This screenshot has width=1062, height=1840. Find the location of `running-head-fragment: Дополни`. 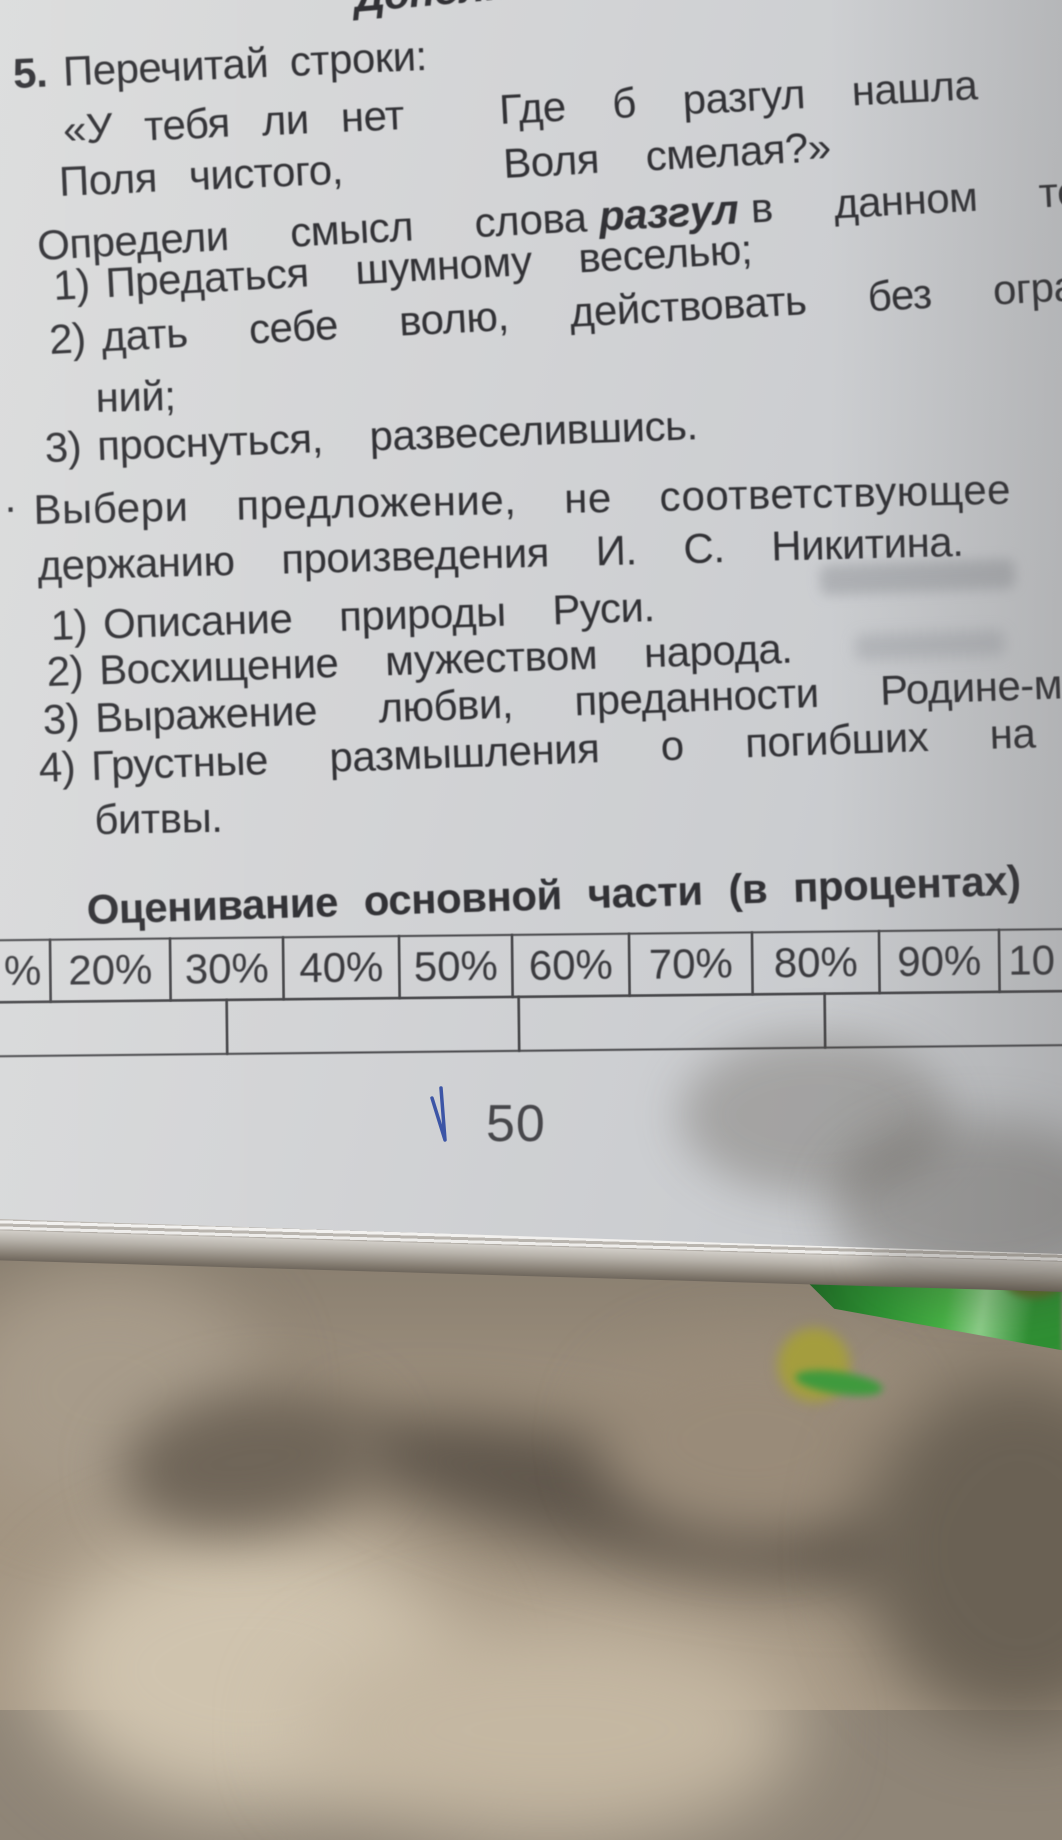

running-head-fragment: Дополни is located at coordinates (444, 11).